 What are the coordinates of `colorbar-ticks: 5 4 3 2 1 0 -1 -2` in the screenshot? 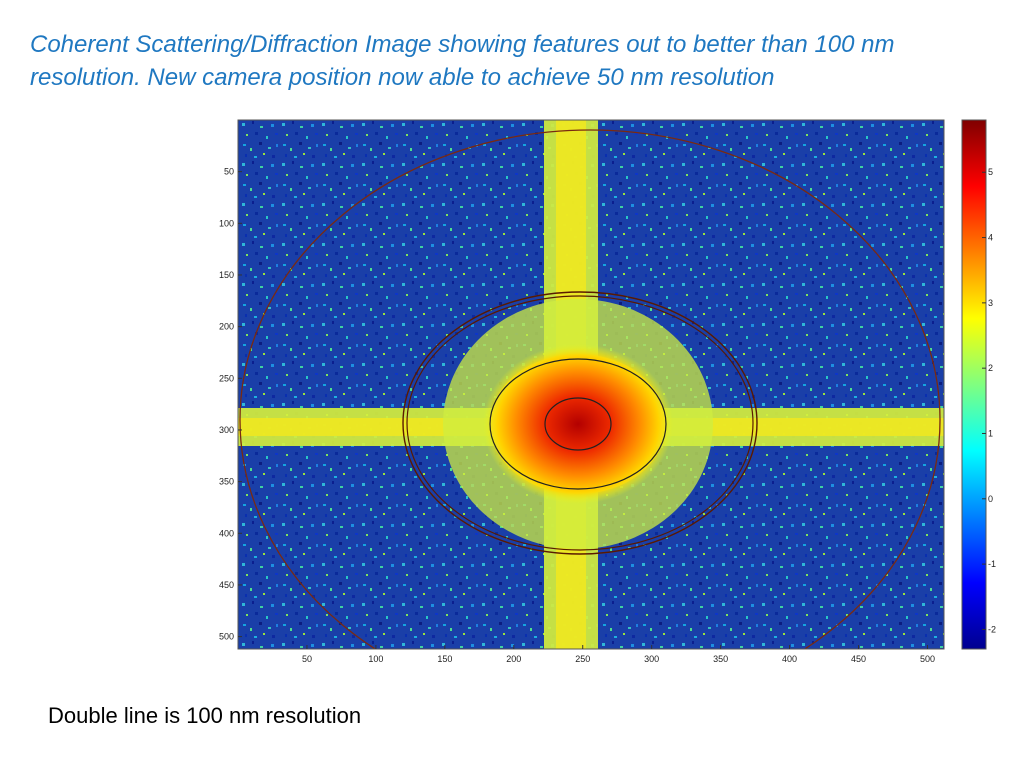 It's located at (989, 400).